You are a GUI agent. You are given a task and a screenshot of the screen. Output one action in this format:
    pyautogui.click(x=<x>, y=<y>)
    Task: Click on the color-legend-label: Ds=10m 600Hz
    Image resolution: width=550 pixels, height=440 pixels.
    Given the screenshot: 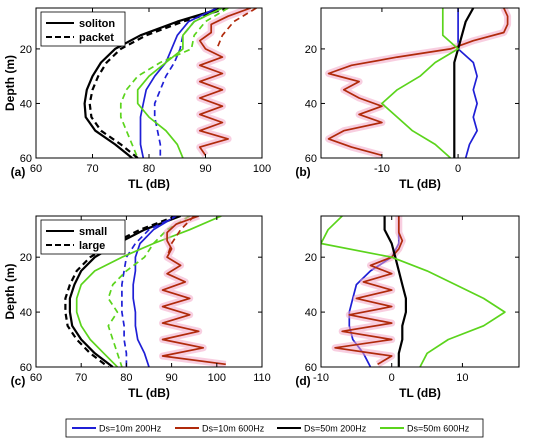 What is the action you would take?
    pyautogui.click(x=233, y=429)
    